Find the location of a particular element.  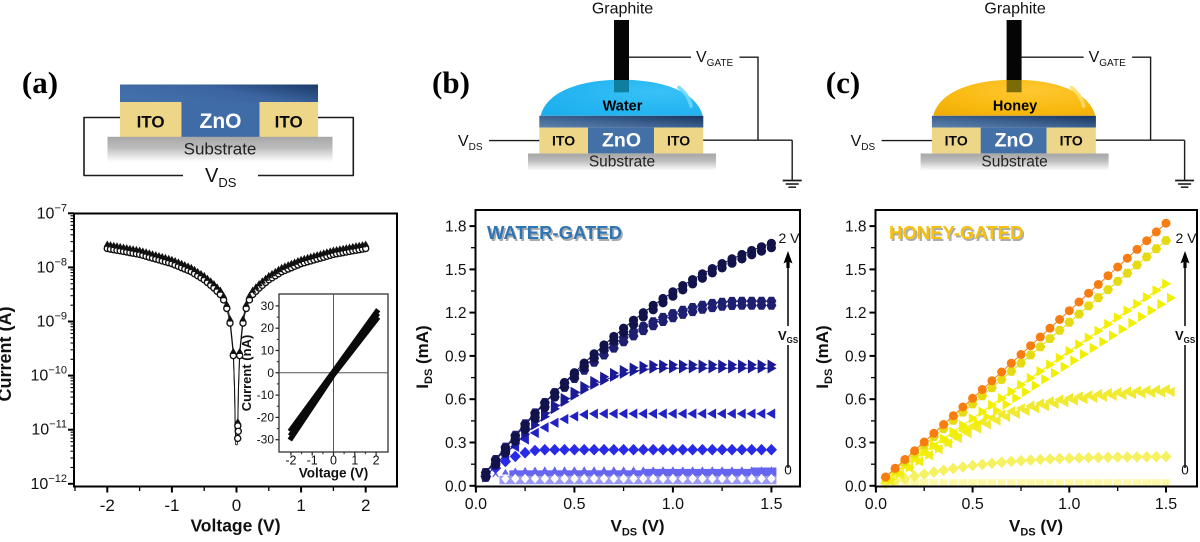

svg-text: 10 is located at coordinates (268, 351).